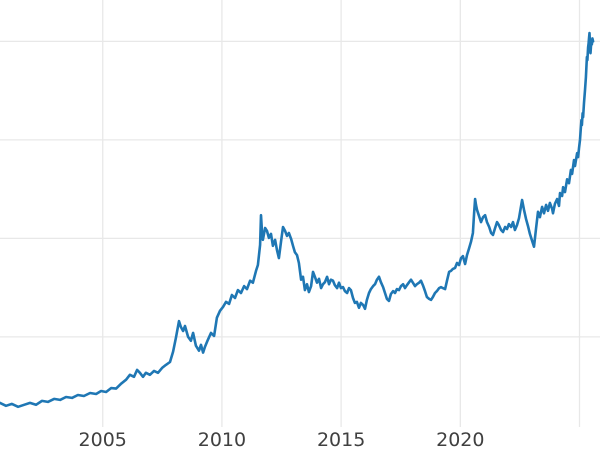 The height and width of the screenshot is (450, 600). Describe the element at coordinates (103, 439) in the screenshot. I see `x-tick-label: 2005` at that location.